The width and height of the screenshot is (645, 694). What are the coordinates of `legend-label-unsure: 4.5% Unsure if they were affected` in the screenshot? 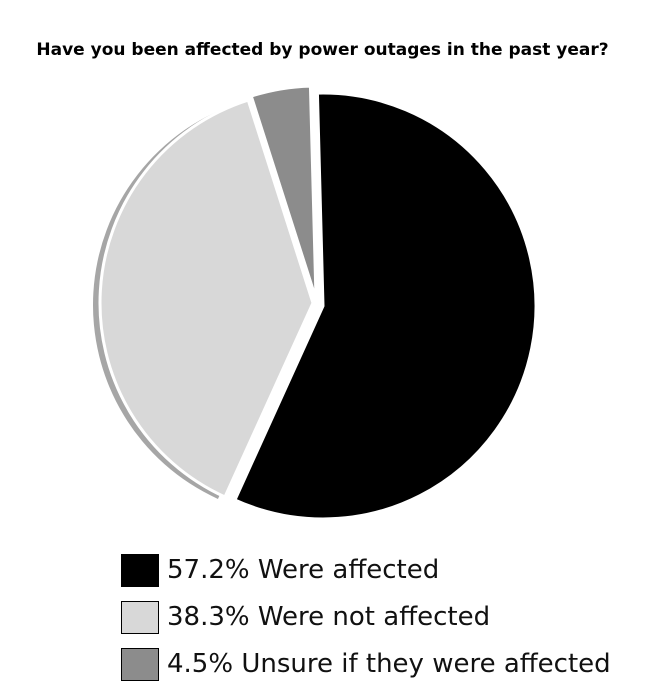 It's located at (389, 664).